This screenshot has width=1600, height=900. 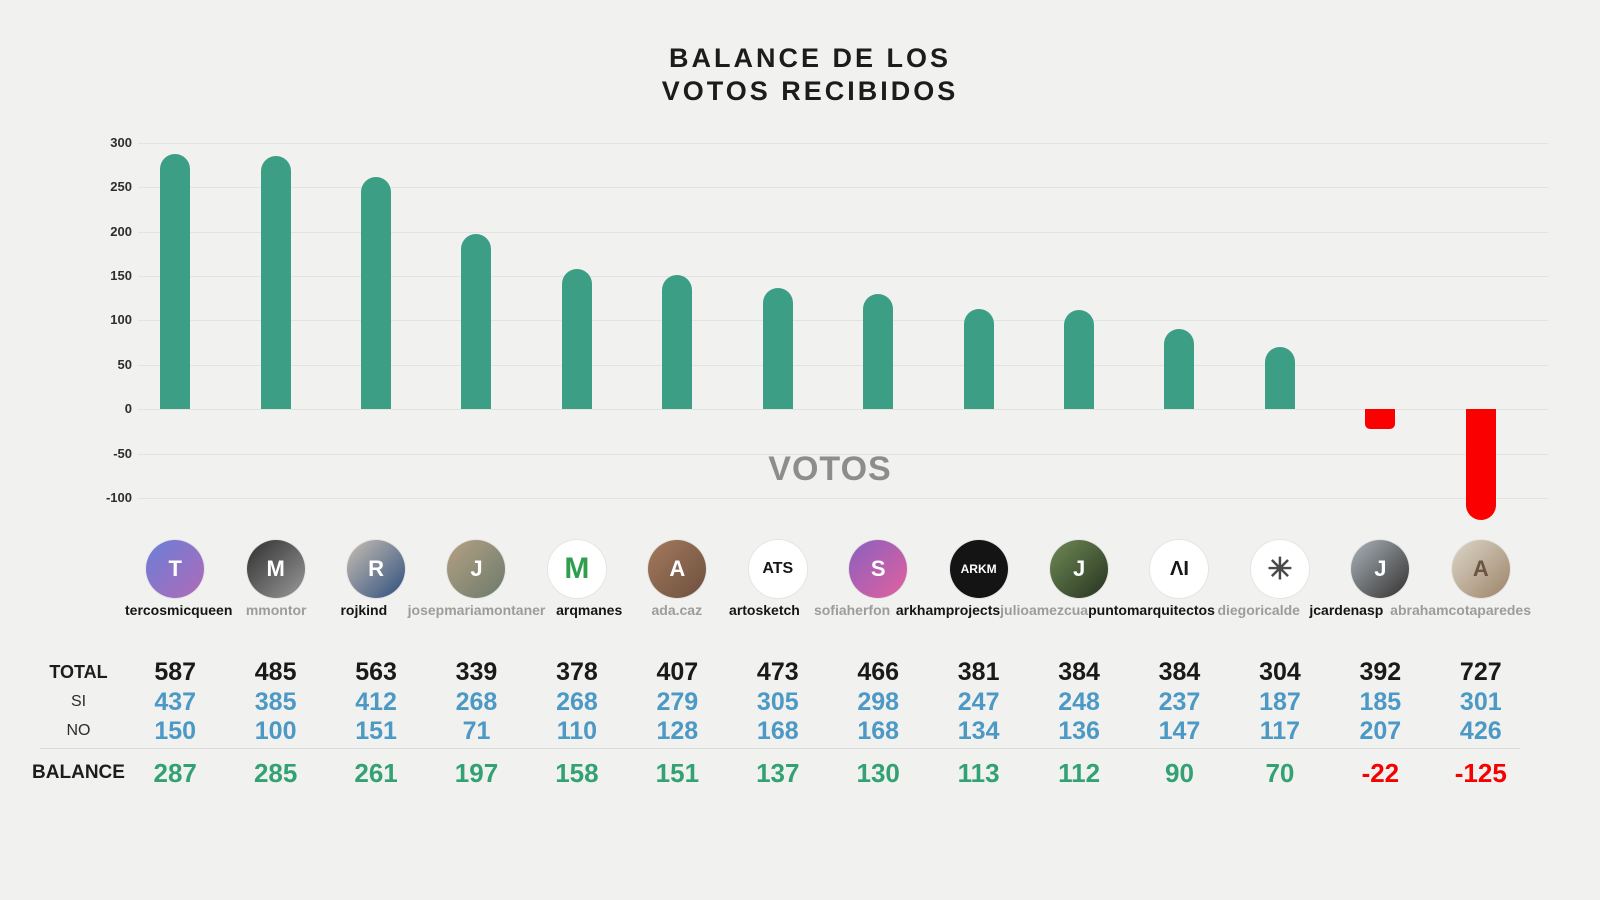 What do you see at coordinates (1179, 702) in the screenshot?
I see `si-value: 237` at bounding box center [1179, 702].